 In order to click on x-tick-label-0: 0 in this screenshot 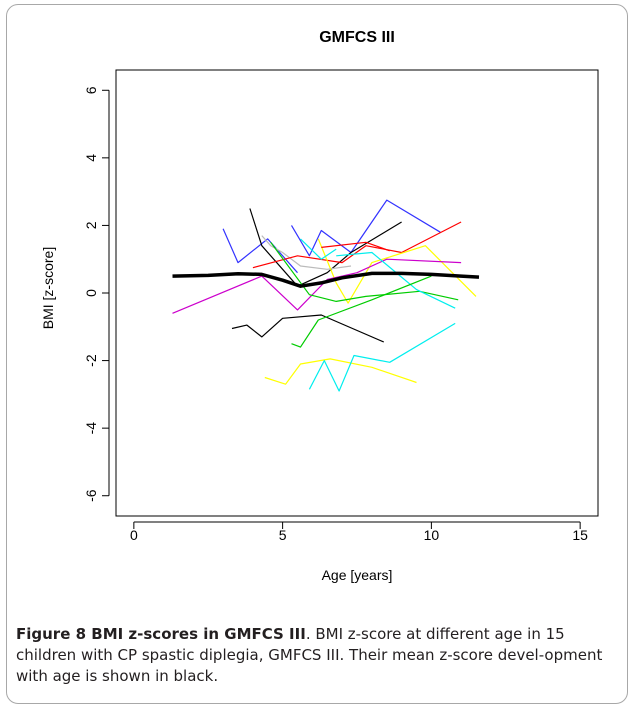, I will do `click(134, 535)`.